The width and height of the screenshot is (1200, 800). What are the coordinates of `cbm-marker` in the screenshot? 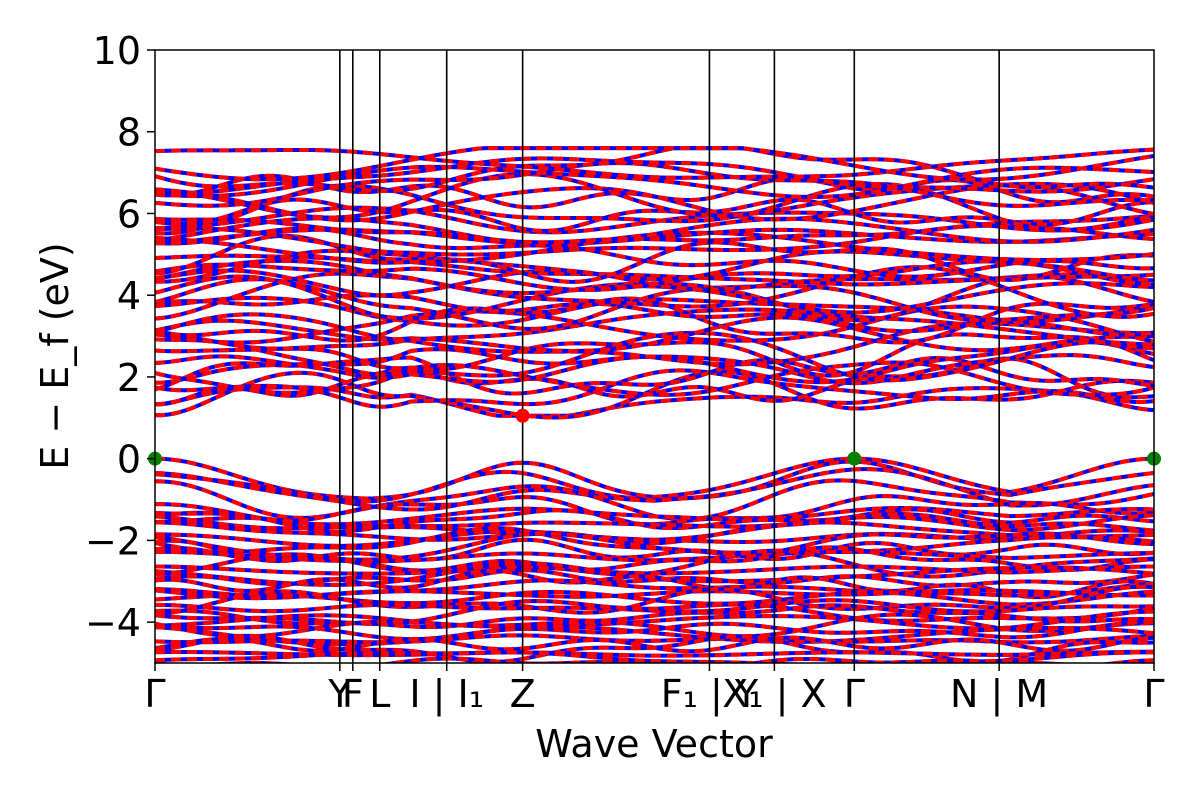 It's located at (522, 415).